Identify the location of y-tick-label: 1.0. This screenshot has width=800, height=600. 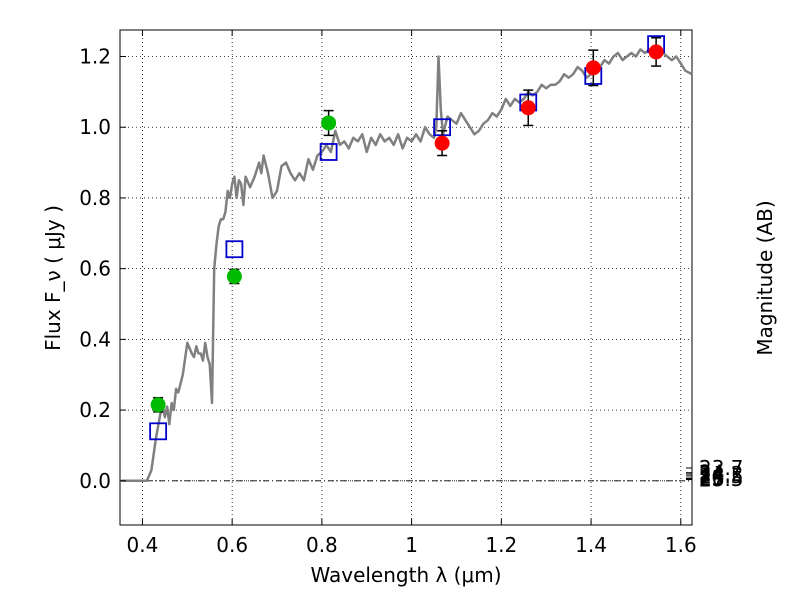
(95, 127).